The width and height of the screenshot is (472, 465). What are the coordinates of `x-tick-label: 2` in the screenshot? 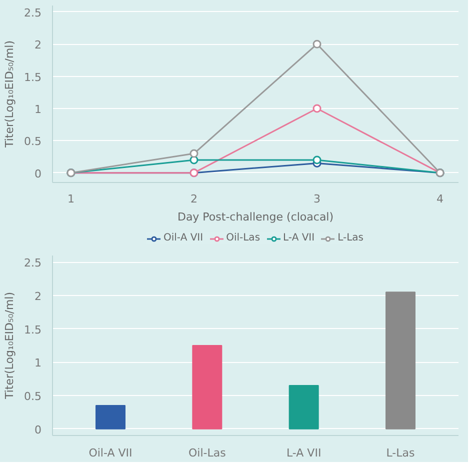 It's located at (194, 199).